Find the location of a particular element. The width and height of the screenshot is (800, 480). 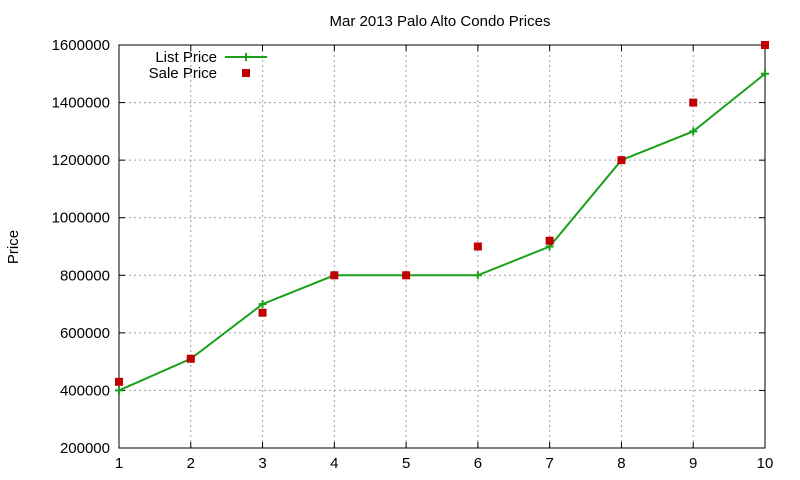

x-tick-label: 10 is located at coordinates (765, 463).